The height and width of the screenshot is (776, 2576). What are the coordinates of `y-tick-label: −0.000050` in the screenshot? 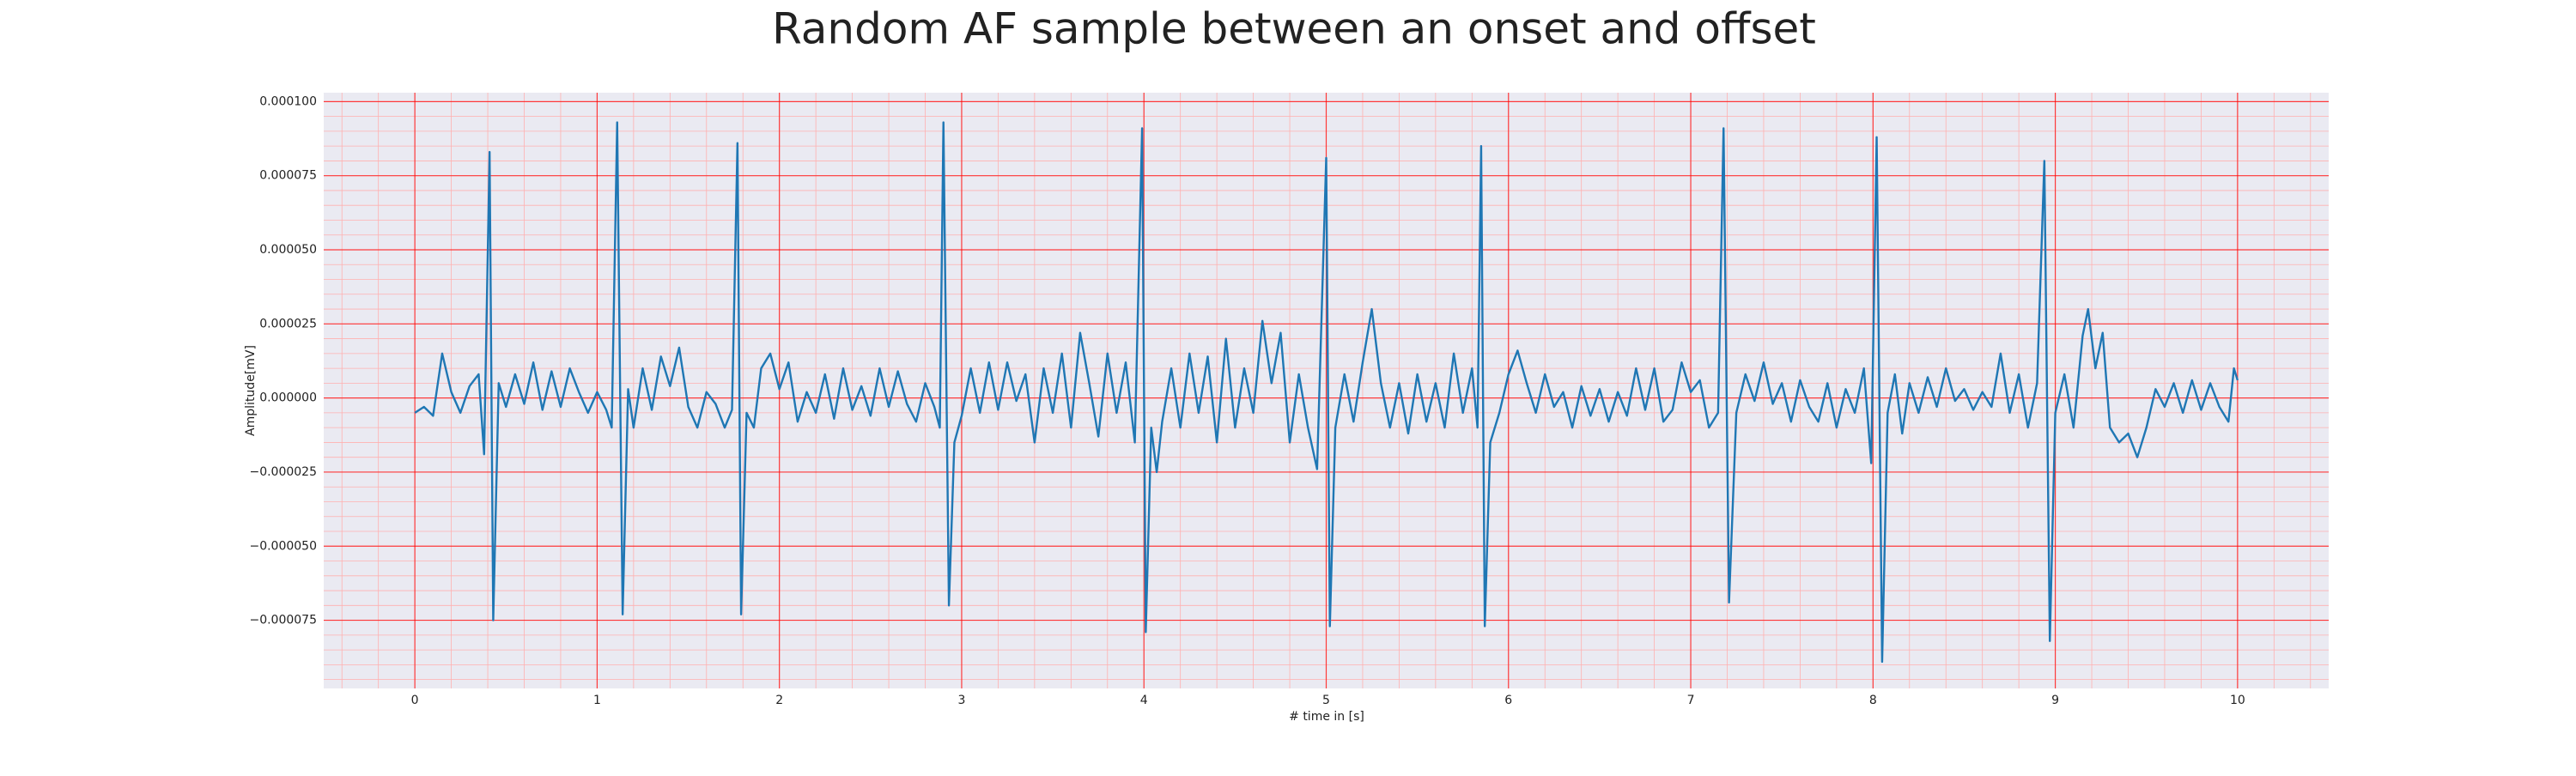 It's located at (283, 546).